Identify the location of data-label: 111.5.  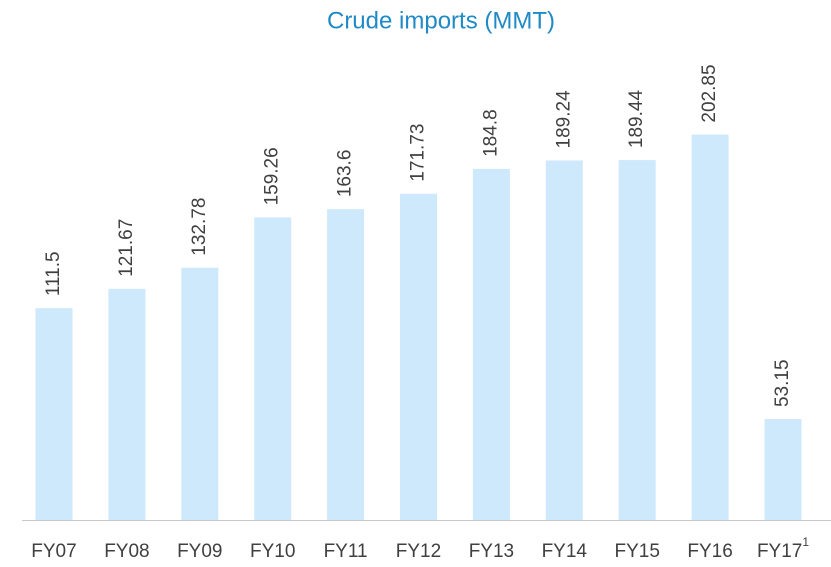
(53, 273).